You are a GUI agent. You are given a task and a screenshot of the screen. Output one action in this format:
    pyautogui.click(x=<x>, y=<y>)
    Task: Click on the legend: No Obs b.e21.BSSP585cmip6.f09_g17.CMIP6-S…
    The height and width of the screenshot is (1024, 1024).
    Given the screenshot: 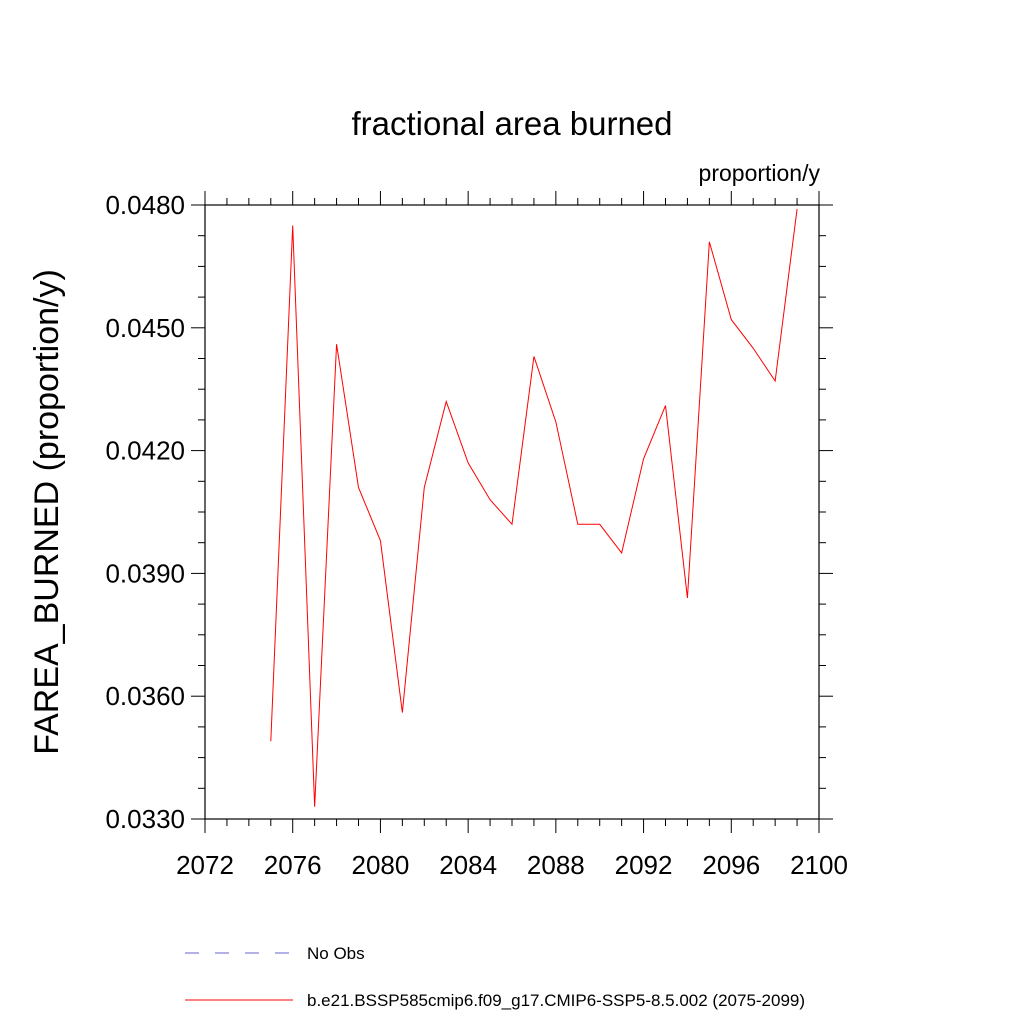 What is the action you would take?
    pyautogui.click(x=495, y=977)
    